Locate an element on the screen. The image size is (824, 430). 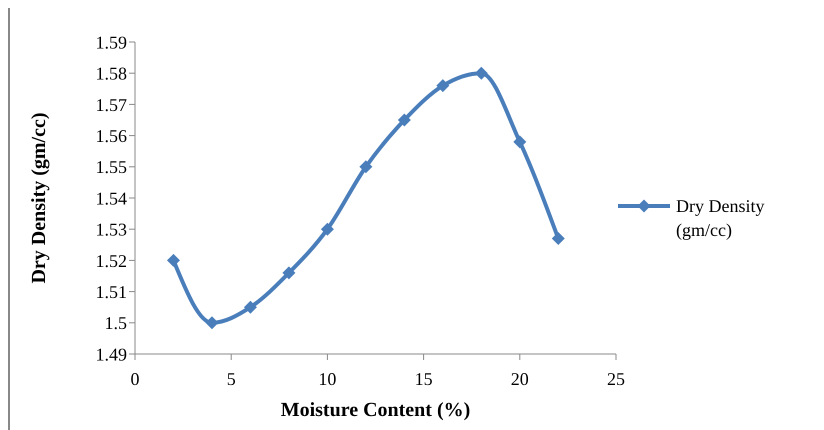
x-tick-label: 20 is located at coordinates (519, 378).